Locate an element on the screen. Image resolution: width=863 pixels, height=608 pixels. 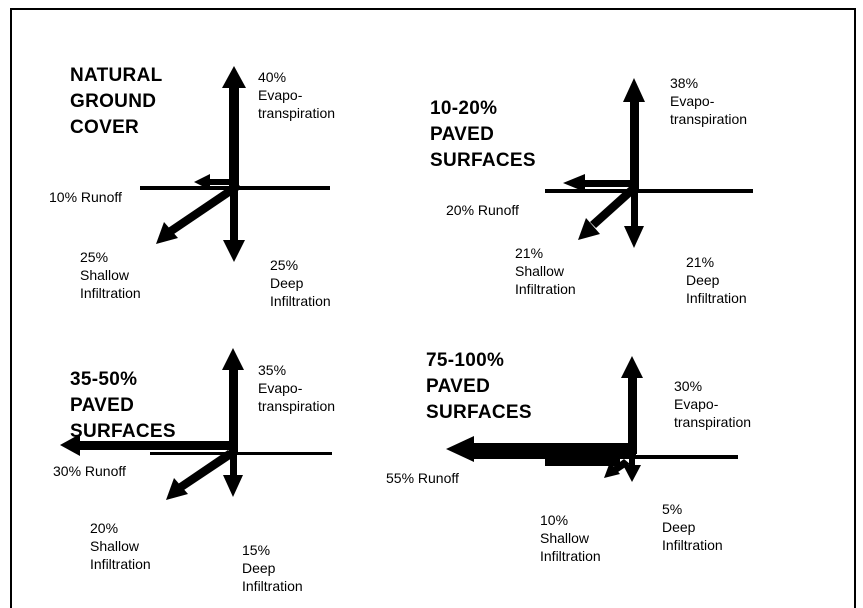
evapotranspiration-label: 30% Evapo- transpiration is located at coordinates (713, 404).